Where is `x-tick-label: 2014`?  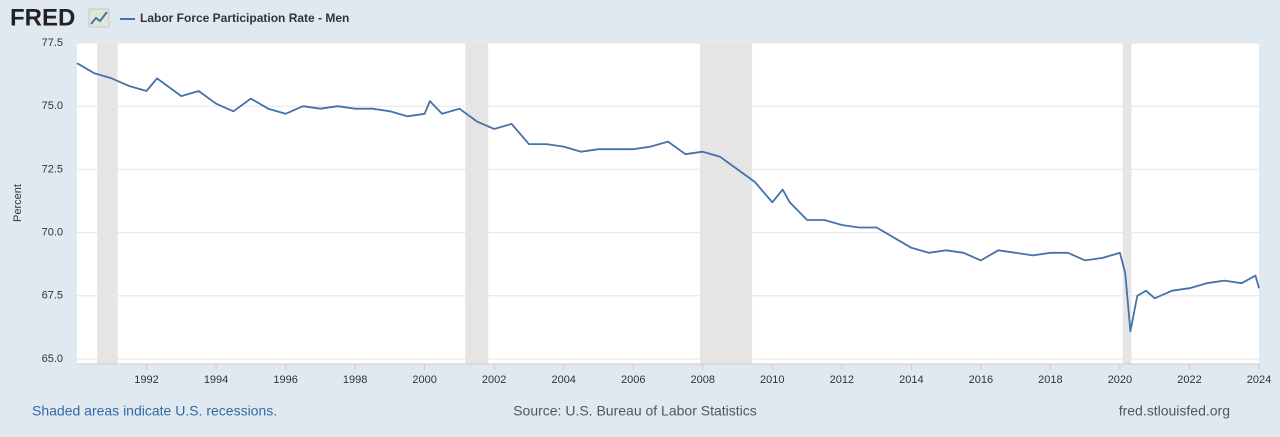
x-tick-label: 2014 is located at coordinates (911, 380).